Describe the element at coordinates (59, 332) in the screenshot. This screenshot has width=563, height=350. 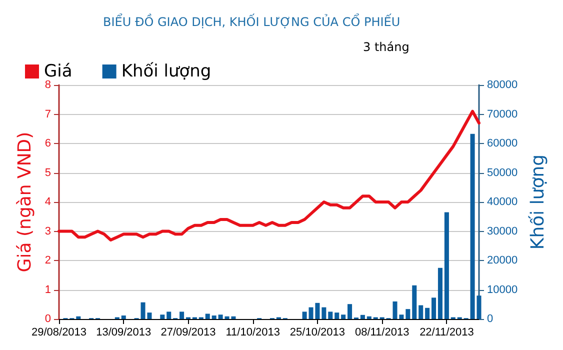
I see `x-tick-label: 29/08/2013` at that location.